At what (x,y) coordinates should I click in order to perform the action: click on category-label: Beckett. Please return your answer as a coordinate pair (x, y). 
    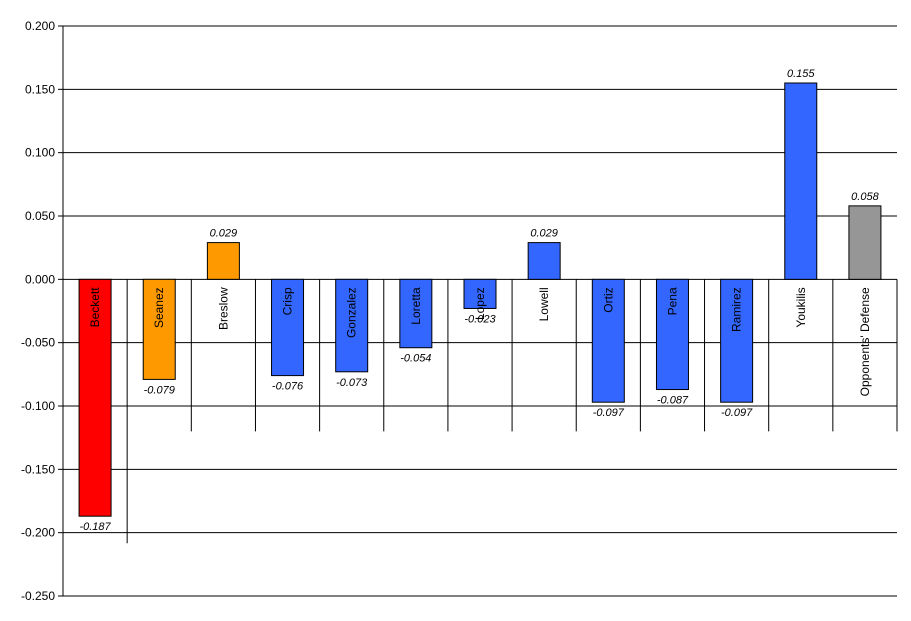
    Looking at the image, I should click on (95, 307).